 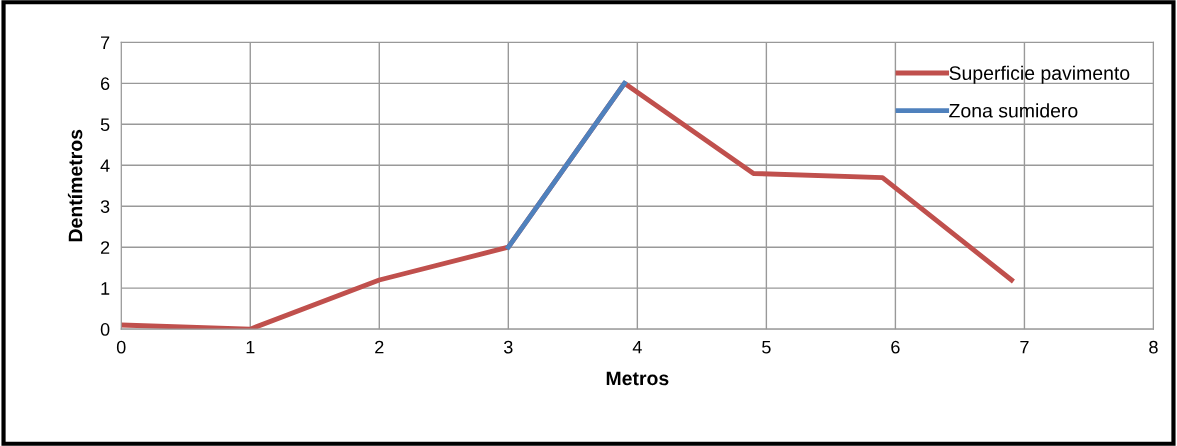 What do you see at coordinates (121, 347) in the screenshot?
I see `x-tick-label: 0` at bounding box center [121, 347].